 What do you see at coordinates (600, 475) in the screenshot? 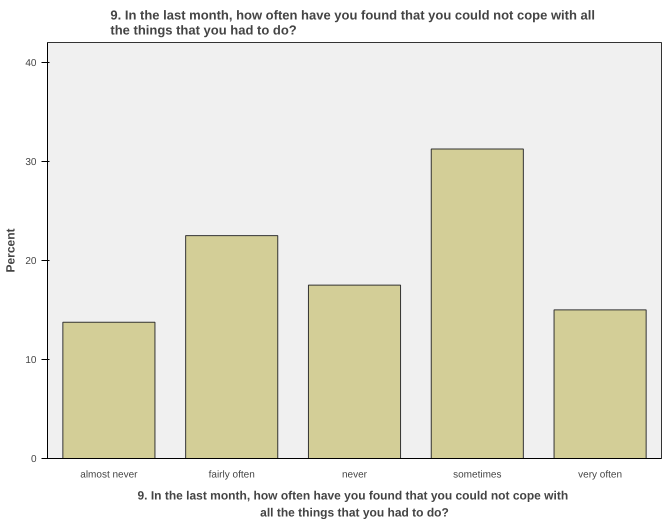
I see `x-tick-label: very often` at bounding box center [600, 475].